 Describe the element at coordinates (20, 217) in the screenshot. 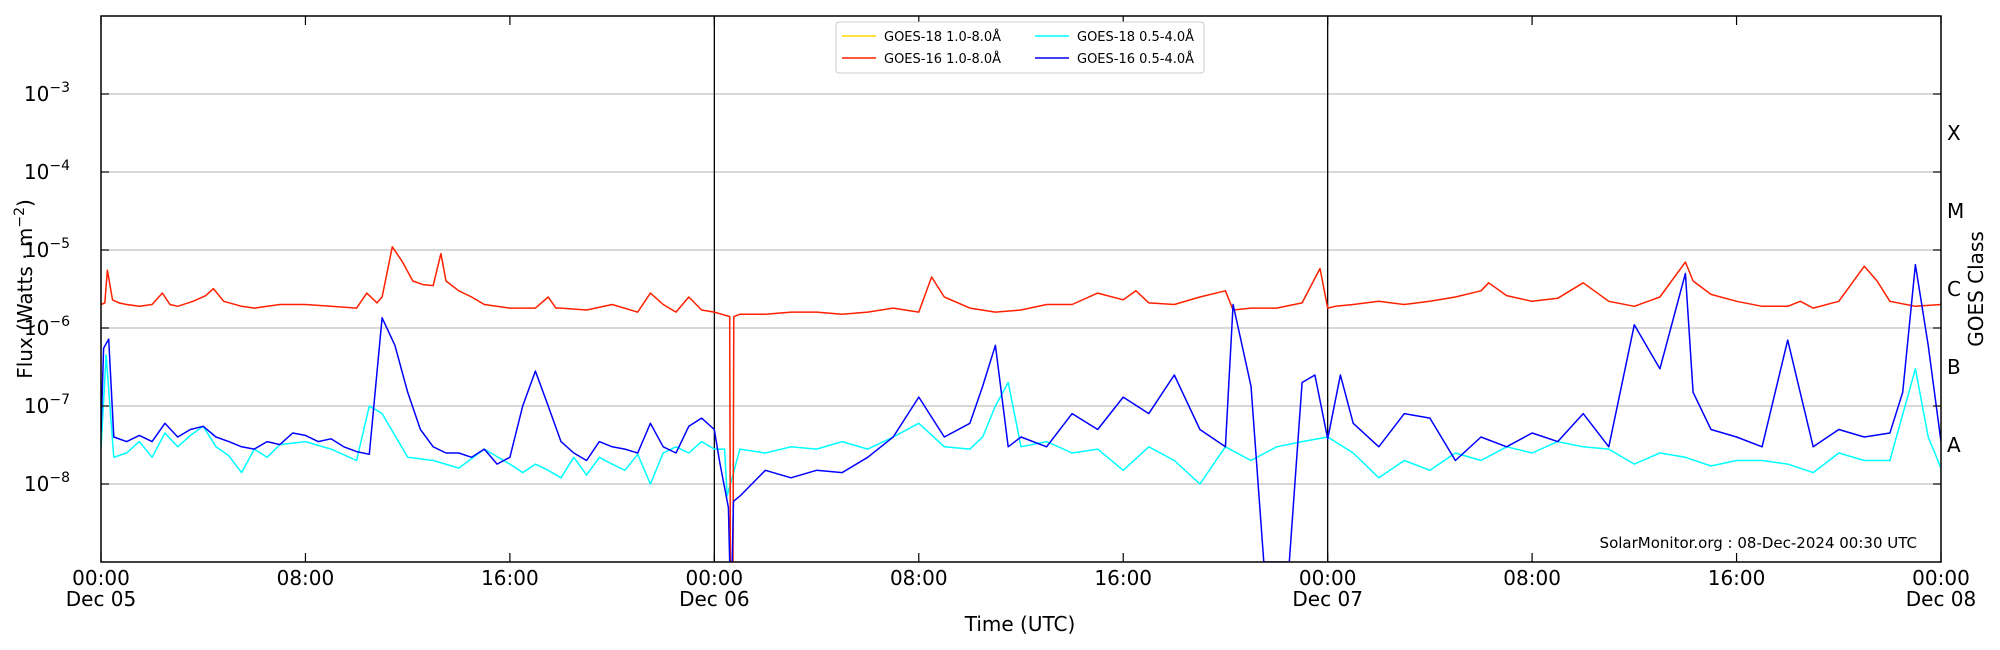

I see `y-axis-title-sup: −2` at that location.